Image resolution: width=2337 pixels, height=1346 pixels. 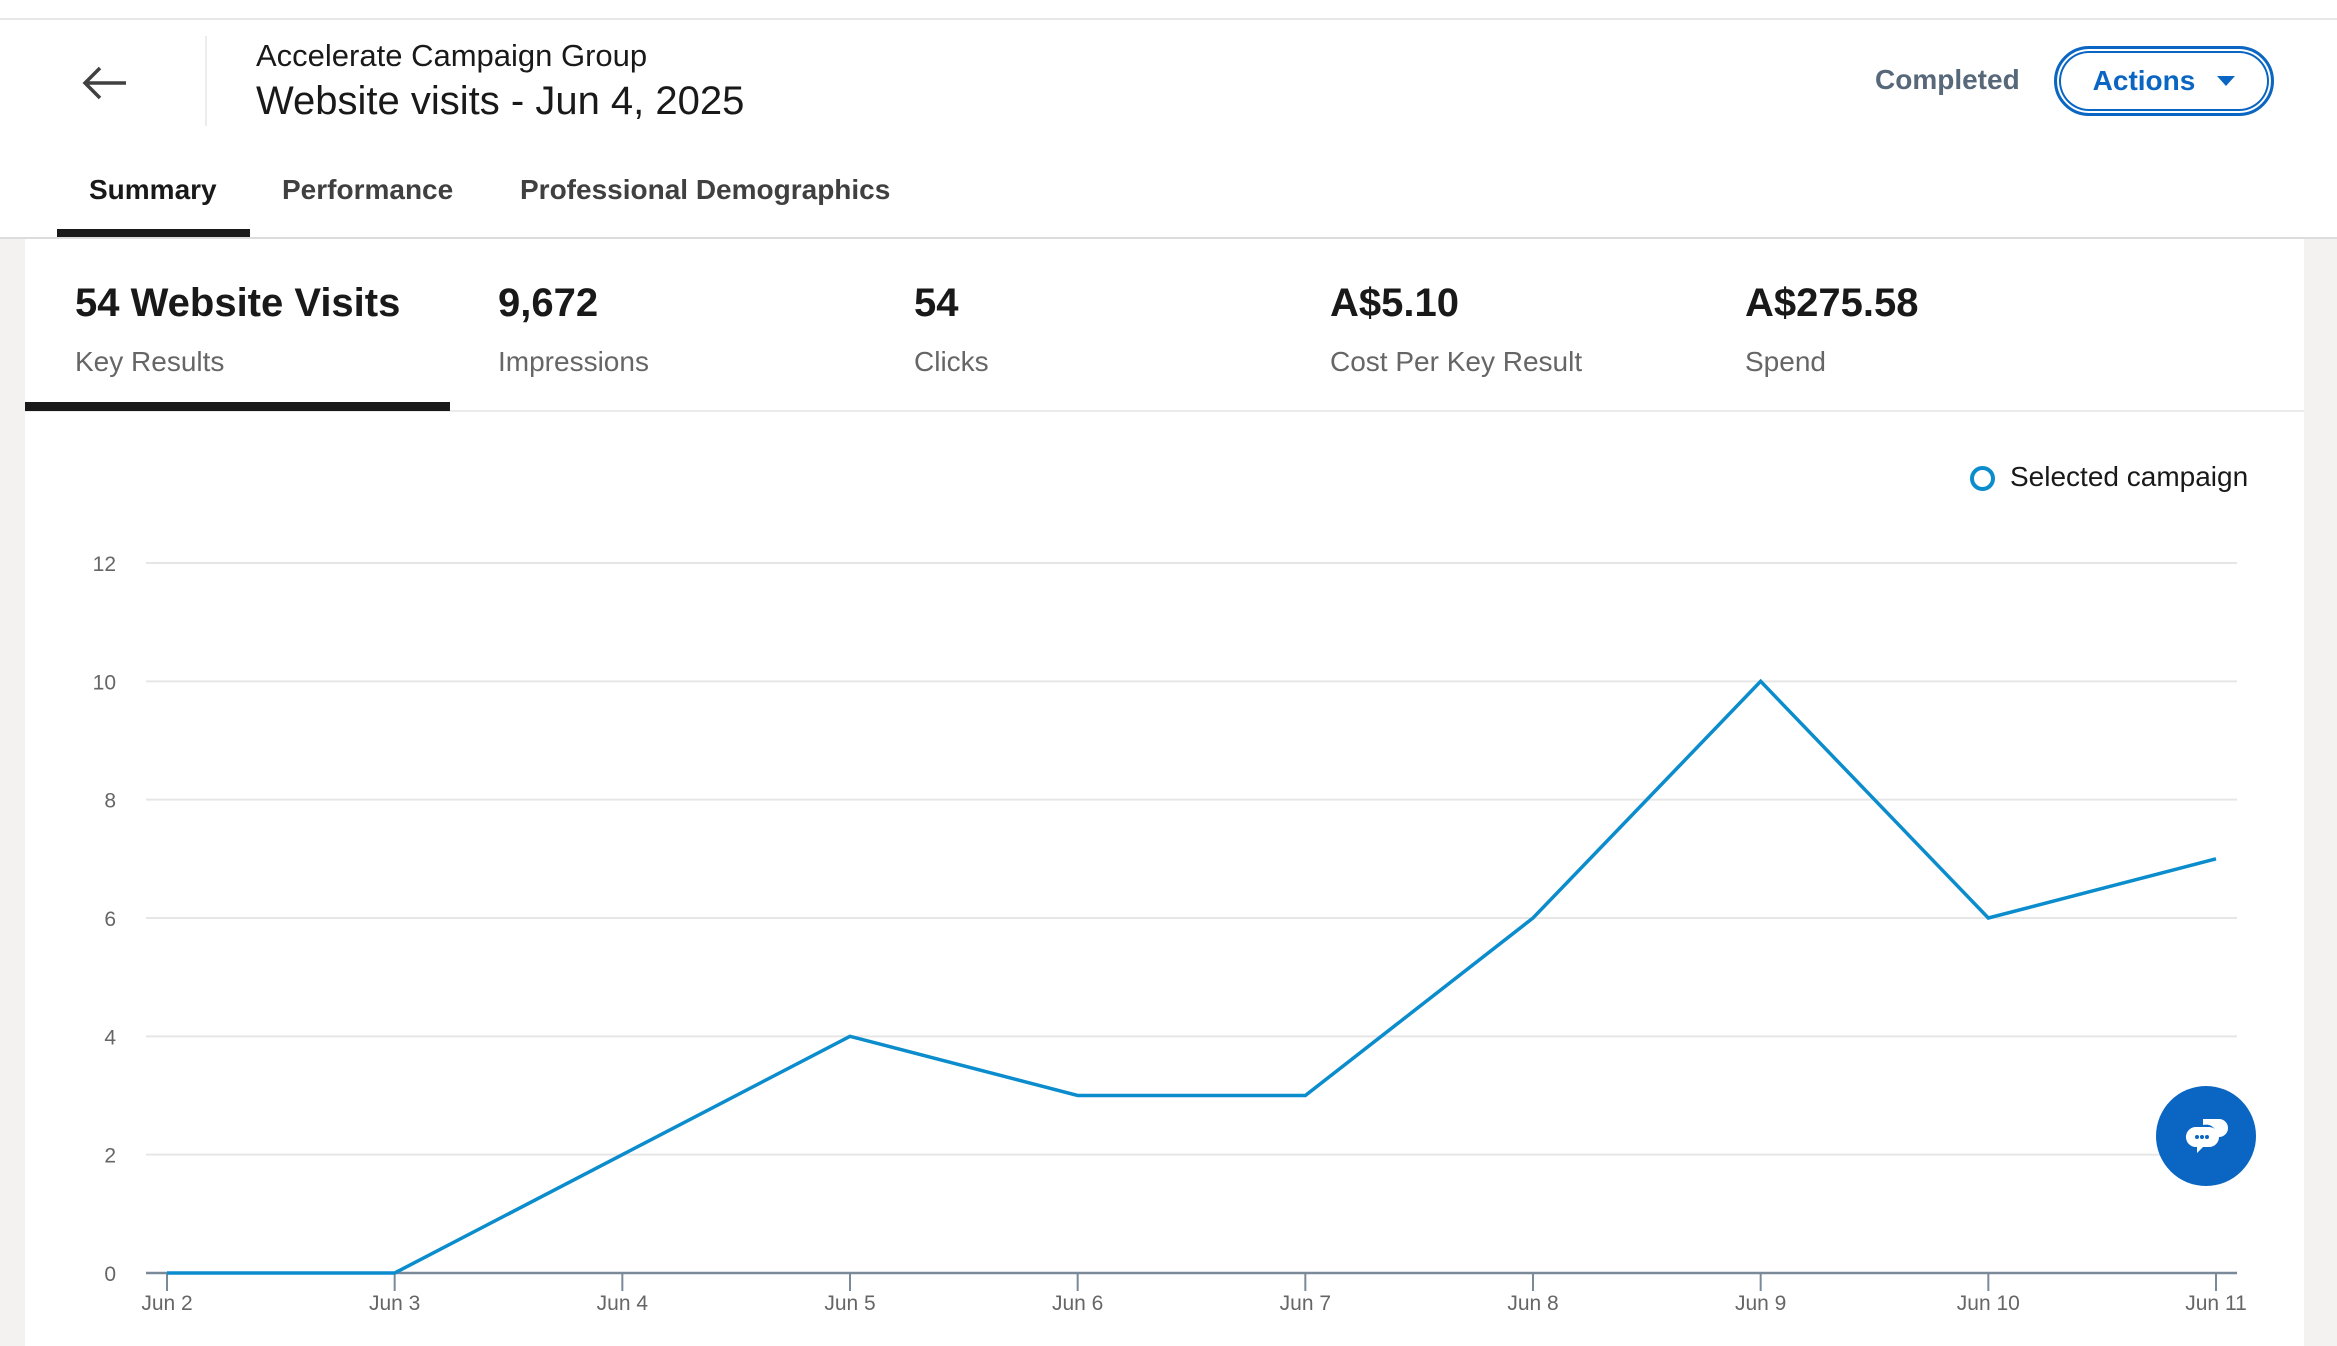 I want to click on status-label: Completed, so click(x=1947, y=79).